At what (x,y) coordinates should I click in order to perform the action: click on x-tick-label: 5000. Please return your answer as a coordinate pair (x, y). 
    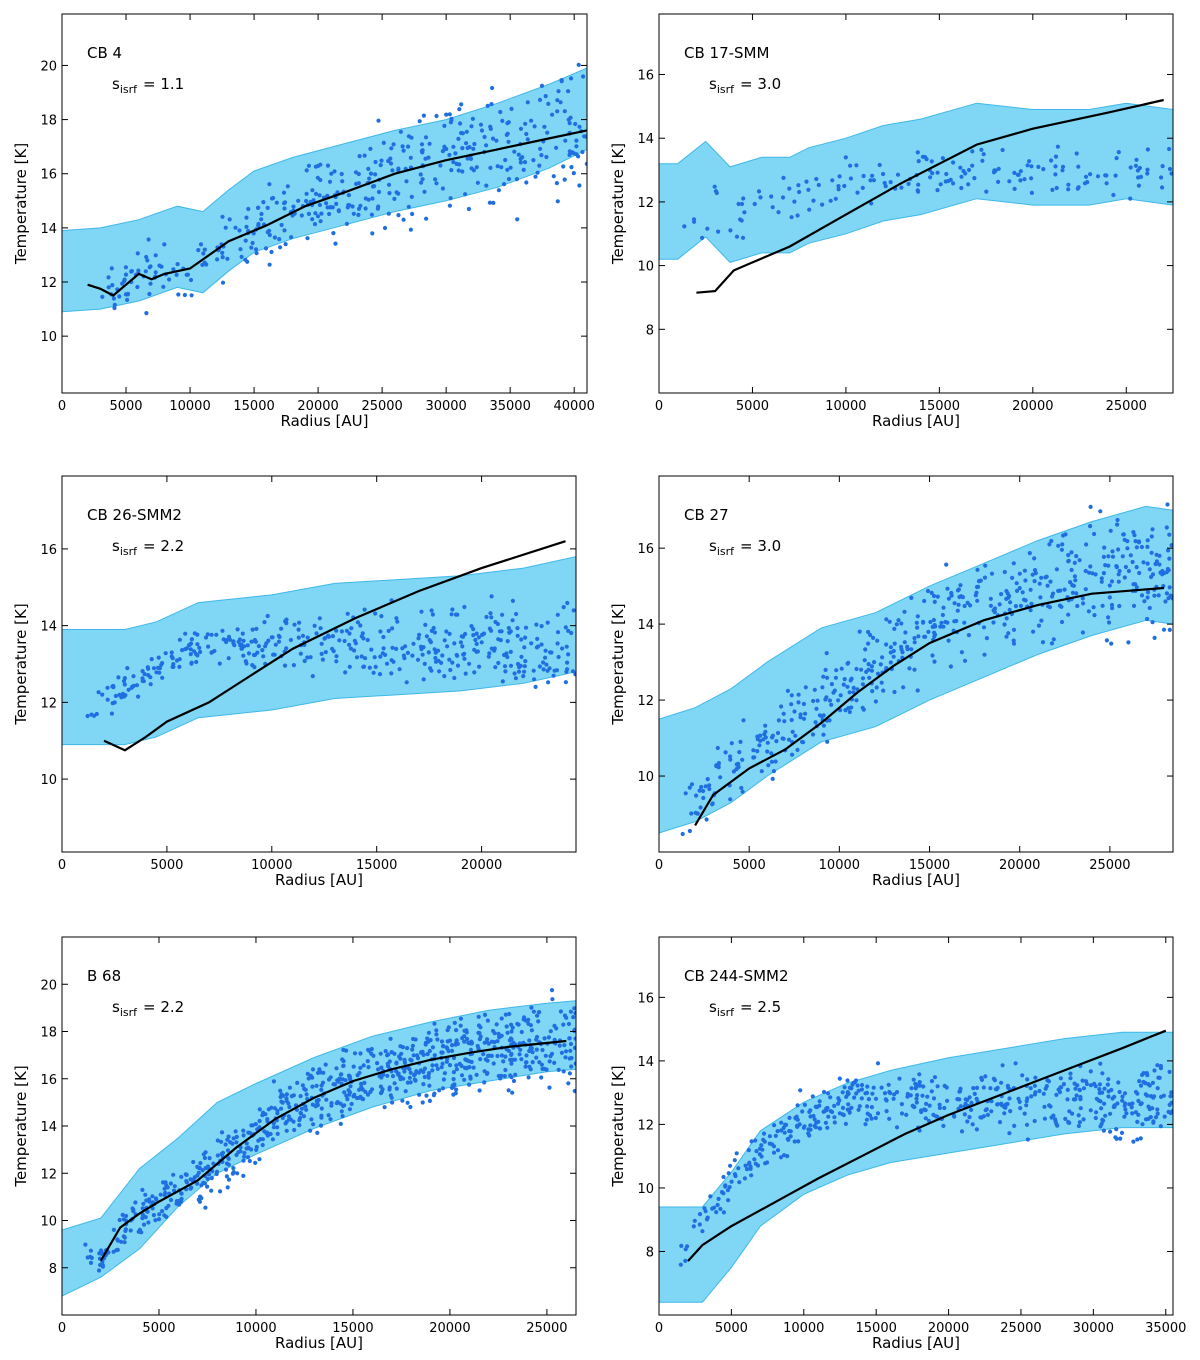
    Looking at the image, I should click on (158, 1328).